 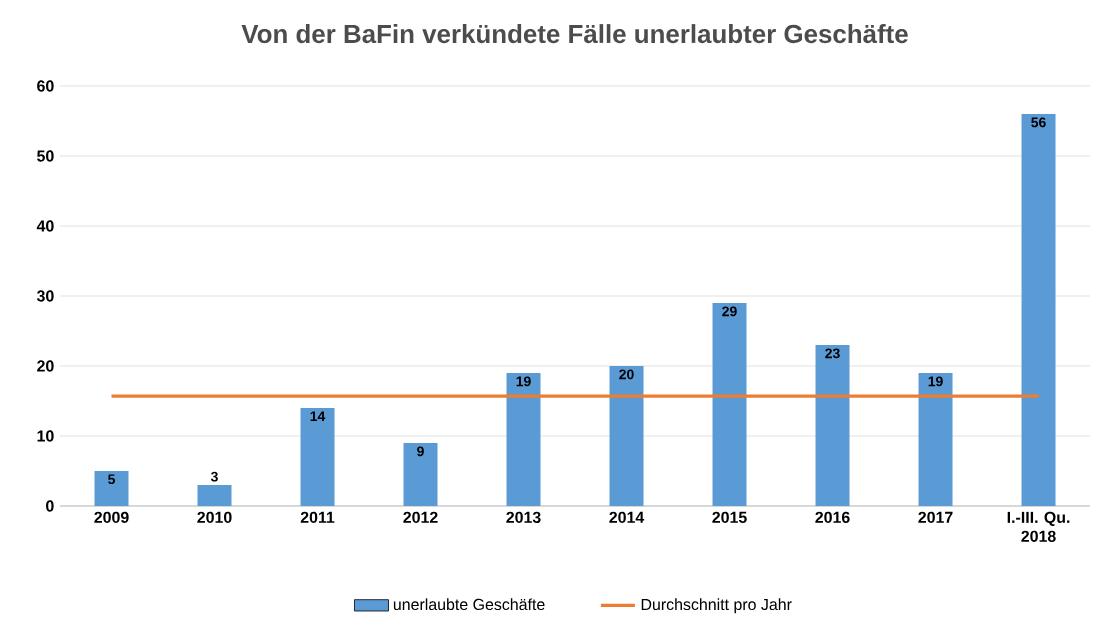 What do you see at coordinates (574, 34) in the screenshot?
I see `chart-title: Von der BaFin verkündete Fälle unerlaubter Geschäfte` at bounding box center [574, 34].